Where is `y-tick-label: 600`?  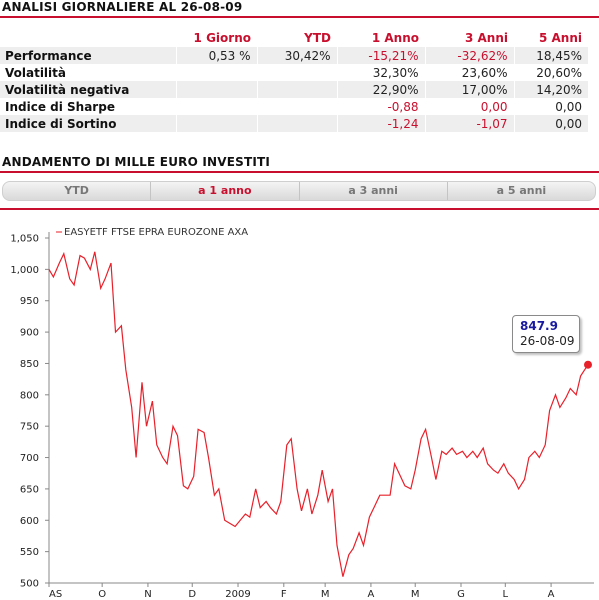
y-tick-label: 600 is located at coordinates (29, 521).